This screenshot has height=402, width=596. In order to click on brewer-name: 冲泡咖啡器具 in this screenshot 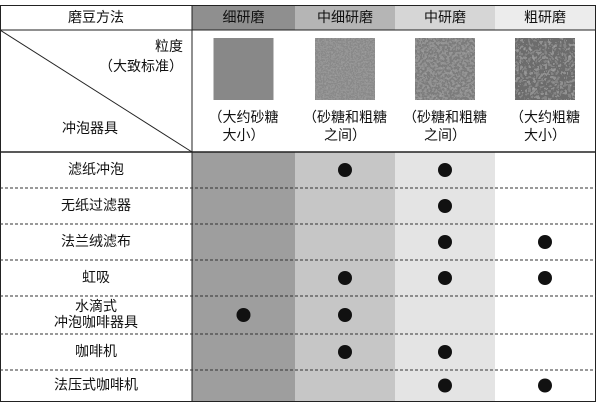, I will do `click(96, 323)`.